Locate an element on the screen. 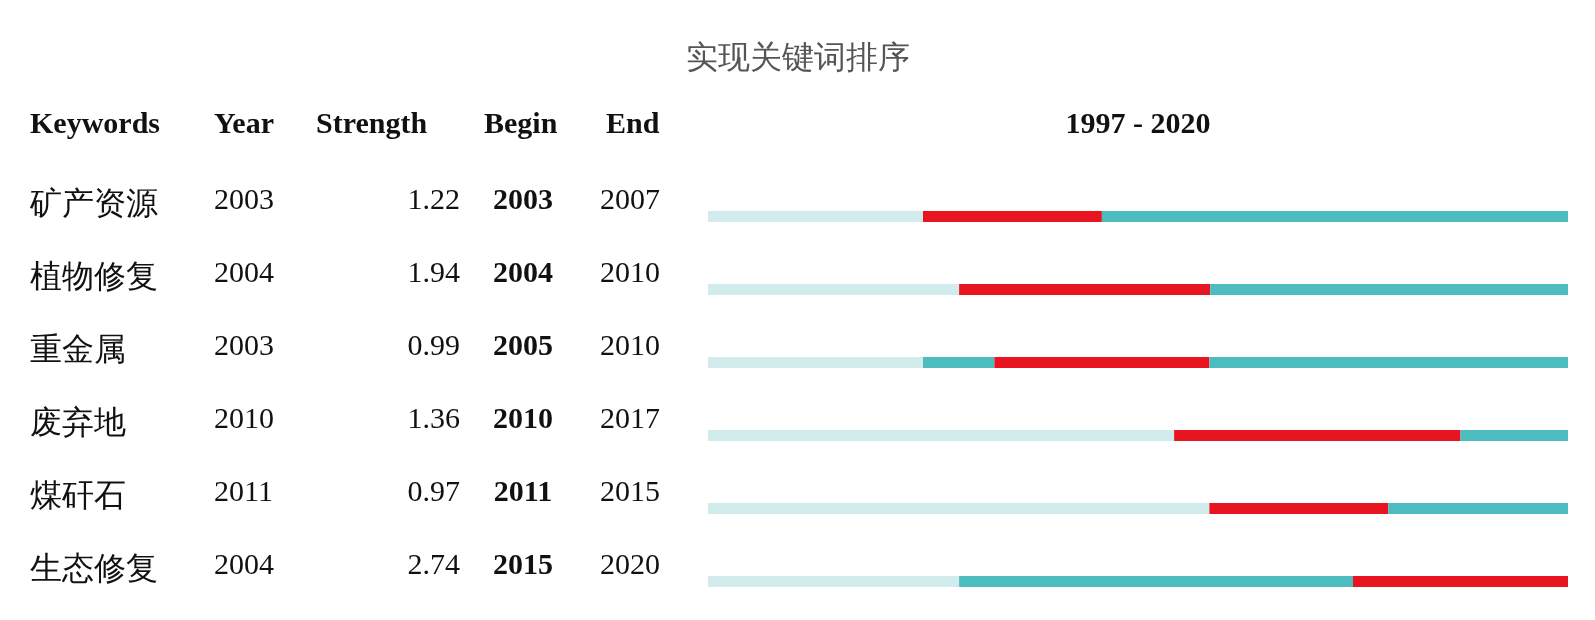  text: 2020 is located at coordinates (630, 564).